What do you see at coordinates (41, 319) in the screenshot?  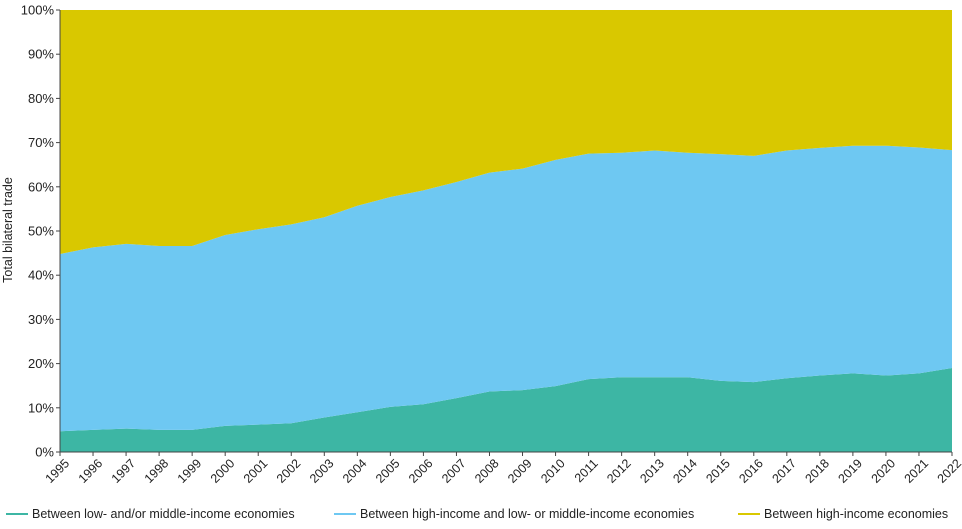 I see `y-tick-label: 30%` at bounding box center [41, 319].